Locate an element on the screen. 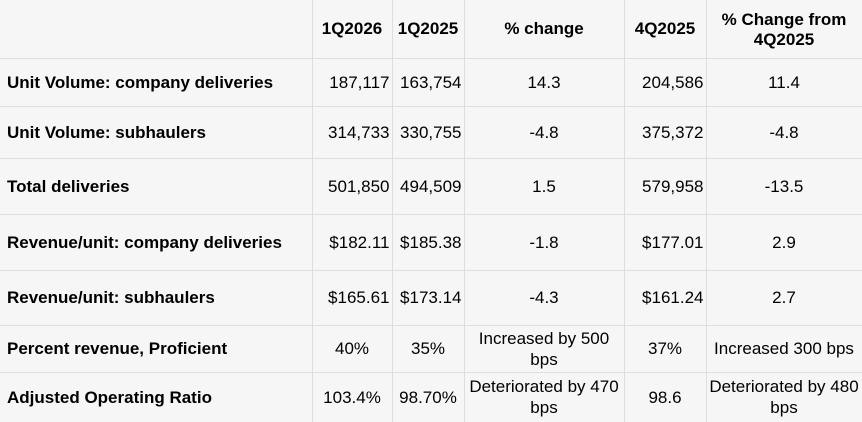 The height and width of the screenshot is (422, 862). cell-pct-change: -1.8 is located at coordinates (544, 242).